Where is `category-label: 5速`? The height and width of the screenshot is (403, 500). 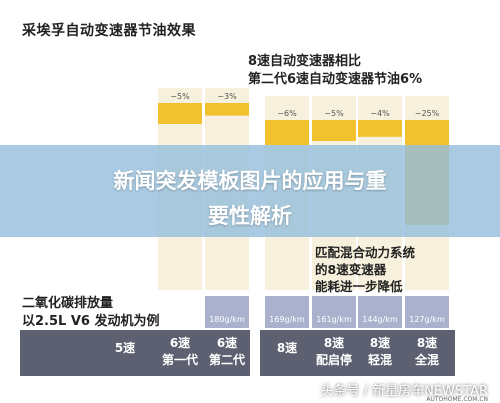
category-label: 5速 is located at coordinates (125, 347).